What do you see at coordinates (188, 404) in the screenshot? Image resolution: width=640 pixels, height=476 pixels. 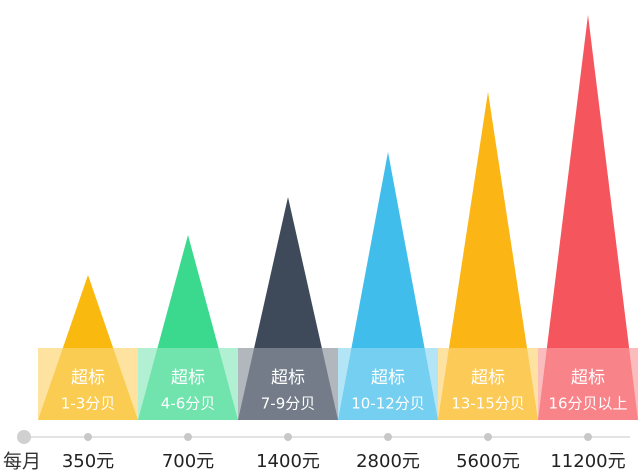 I see `label-line2: 4-6分贝` at bounding box center [188, 404].